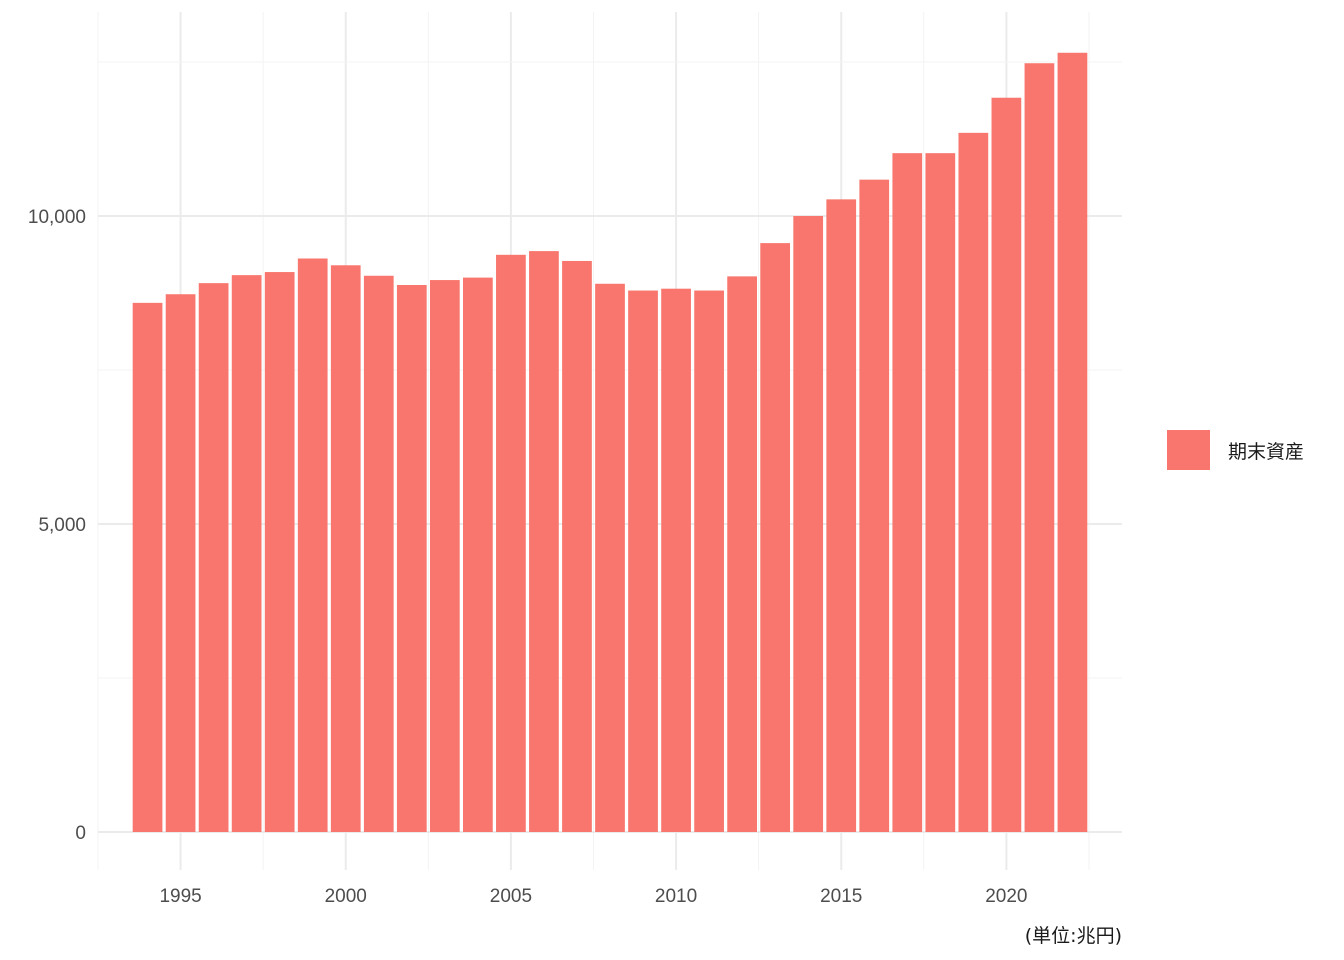  I want to click on bar-2004, so click(478, 555).